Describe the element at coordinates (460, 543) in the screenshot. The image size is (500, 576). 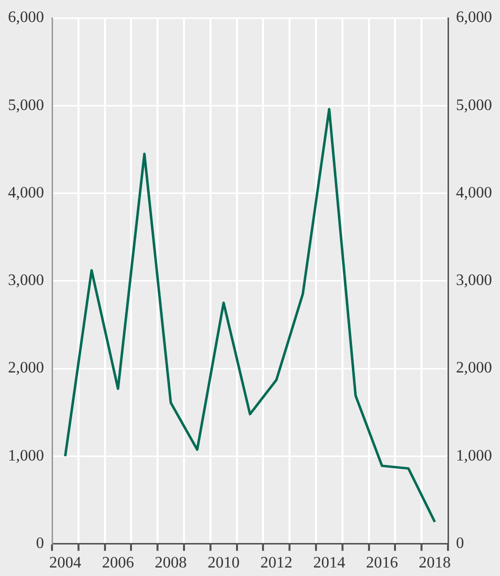
I see `y2-tick-label: 0` at that location.